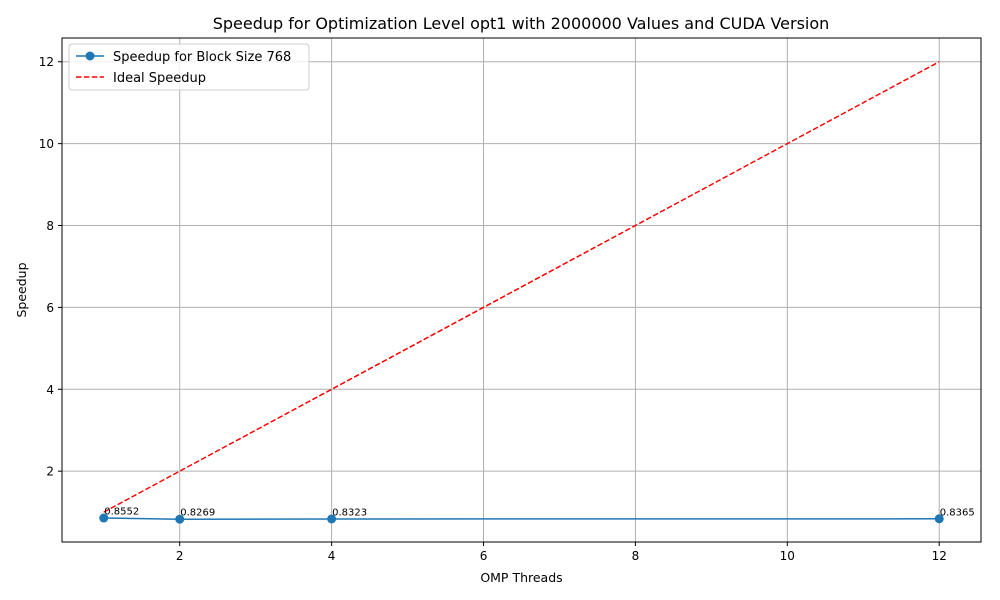 The height and width of the screenshot is (600, 1000). What do you see at coordinates (202, 57) in the screenshot?
I see `legend-label-block-size-768: Speedup for Block Size 768` at bounding box center [202, 57].